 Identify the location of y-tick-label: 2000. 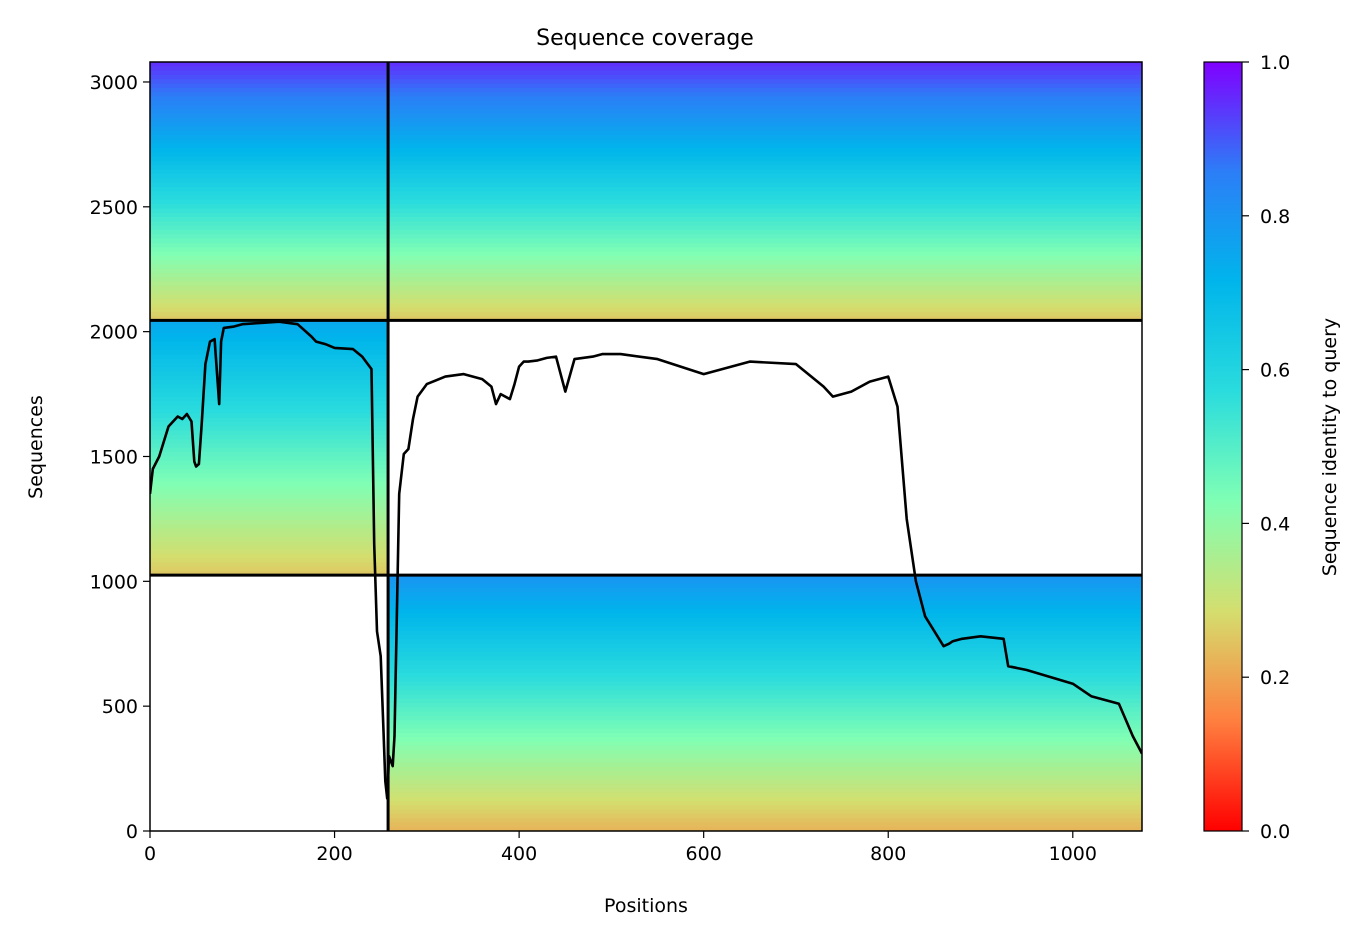
(114, 333).